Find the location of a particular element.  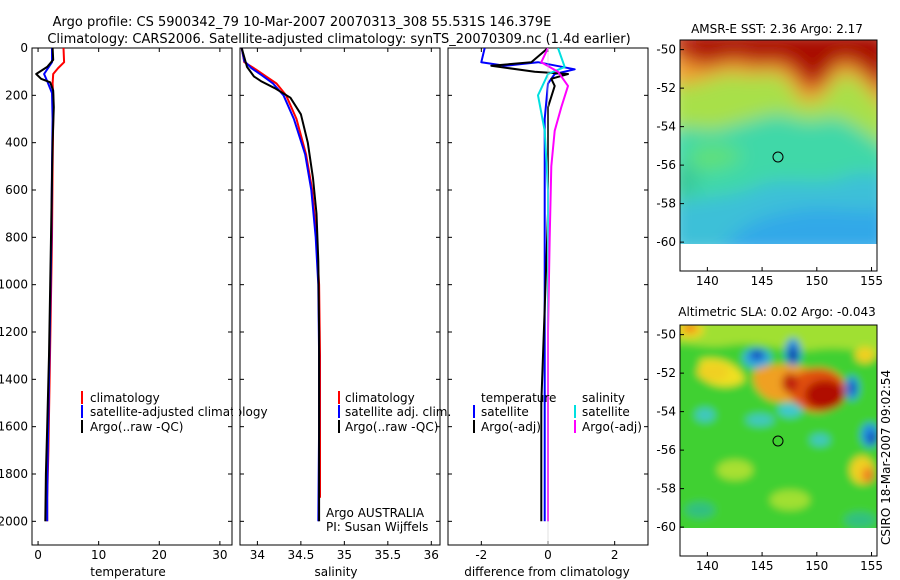

sst-map-ticks: 140 145 150 155 -50 -52 -54 -56 -58 -60 is located at coordinates (769, 165).